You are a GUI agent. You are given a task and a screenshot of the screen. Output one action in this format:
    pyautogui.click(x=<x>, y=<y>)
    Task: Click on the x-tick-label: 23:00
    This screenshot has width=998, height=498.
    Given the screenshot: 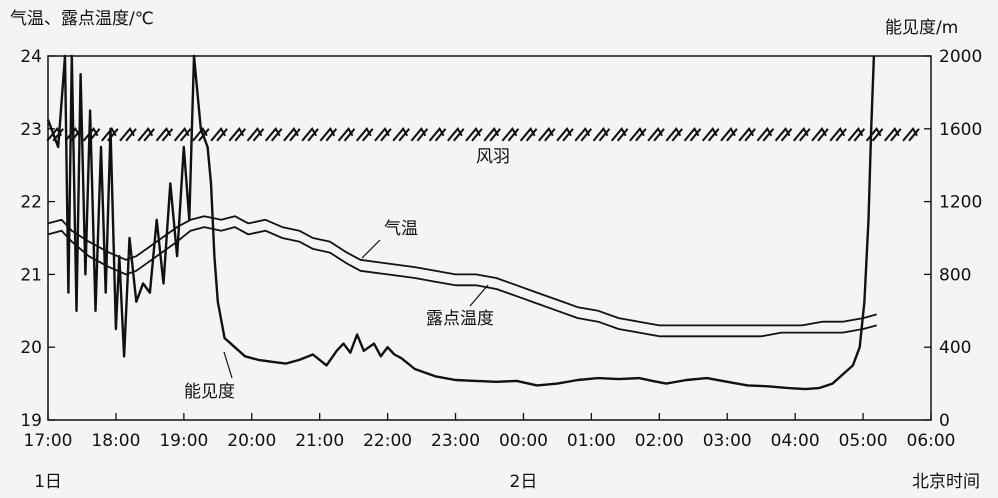 What is the action you would take?
    pyautogui.click(x=455, y=441)
    